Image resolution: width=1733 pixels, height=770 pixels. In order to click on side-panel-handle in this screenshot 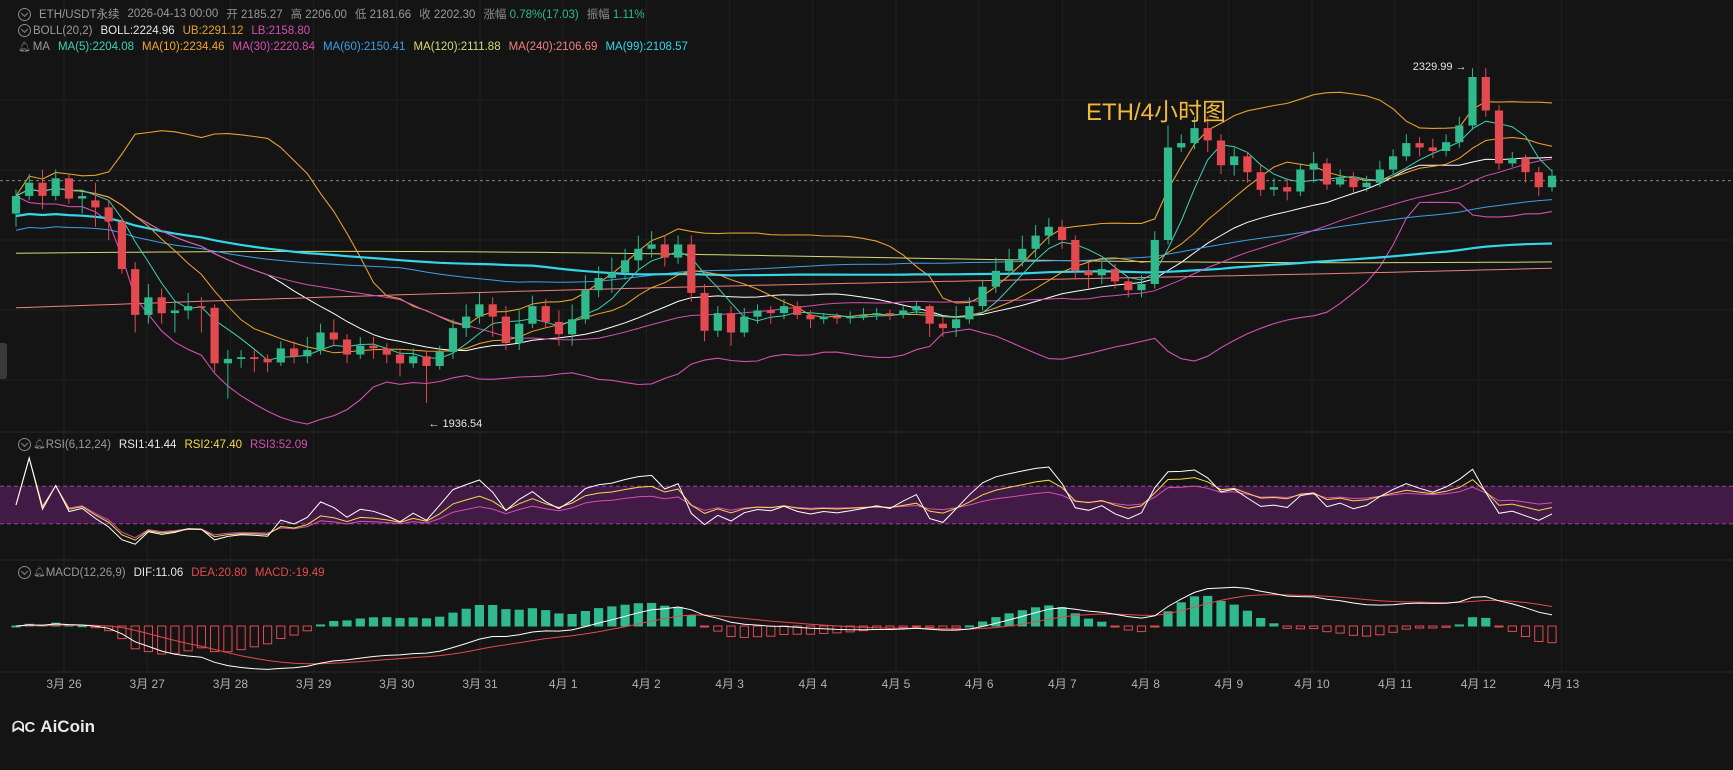, I will do `click(3, 361)`.